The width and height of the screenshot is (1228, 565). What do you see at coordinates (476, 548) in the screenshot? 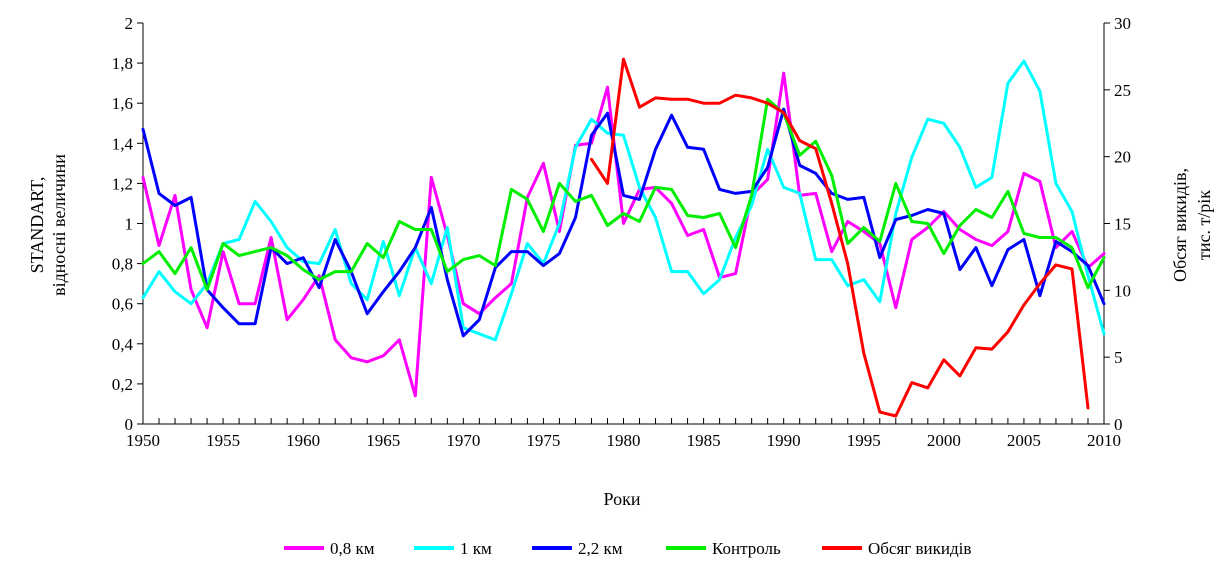
I see `legend-label-2: 1 км` at bounding box center [476, 548].